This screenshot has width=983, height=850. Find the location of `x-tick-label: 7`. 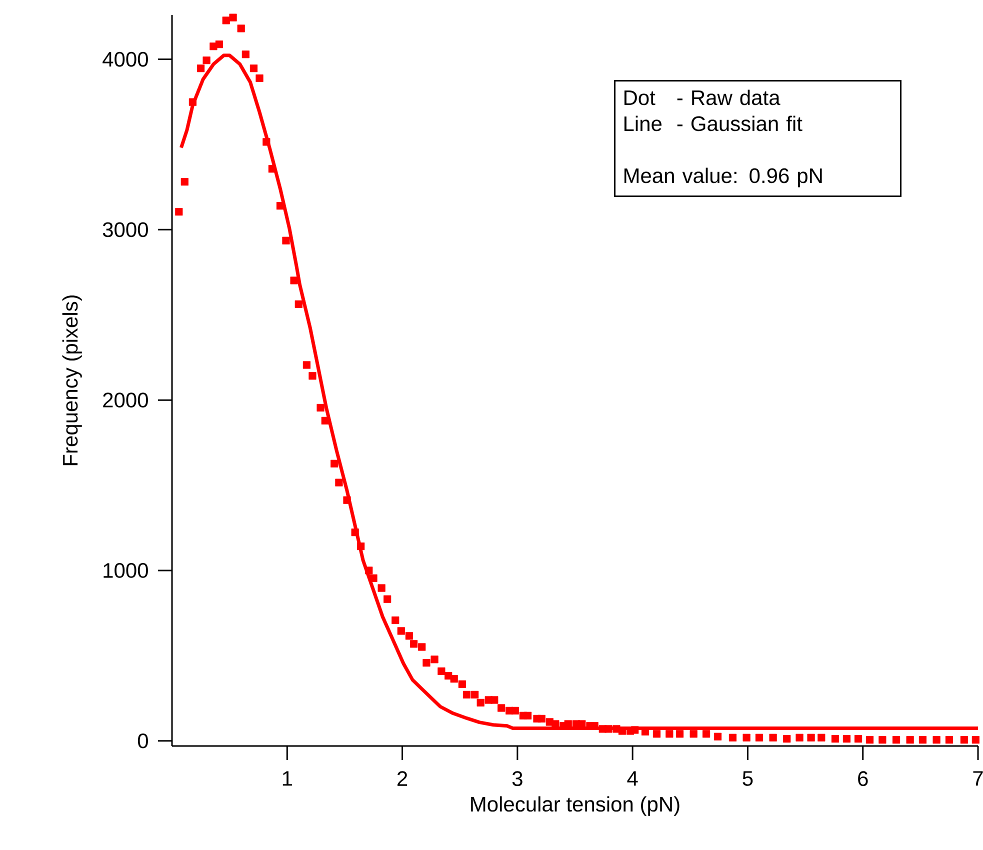

x-tick-label: 7 is located at coordinates (978, 778).